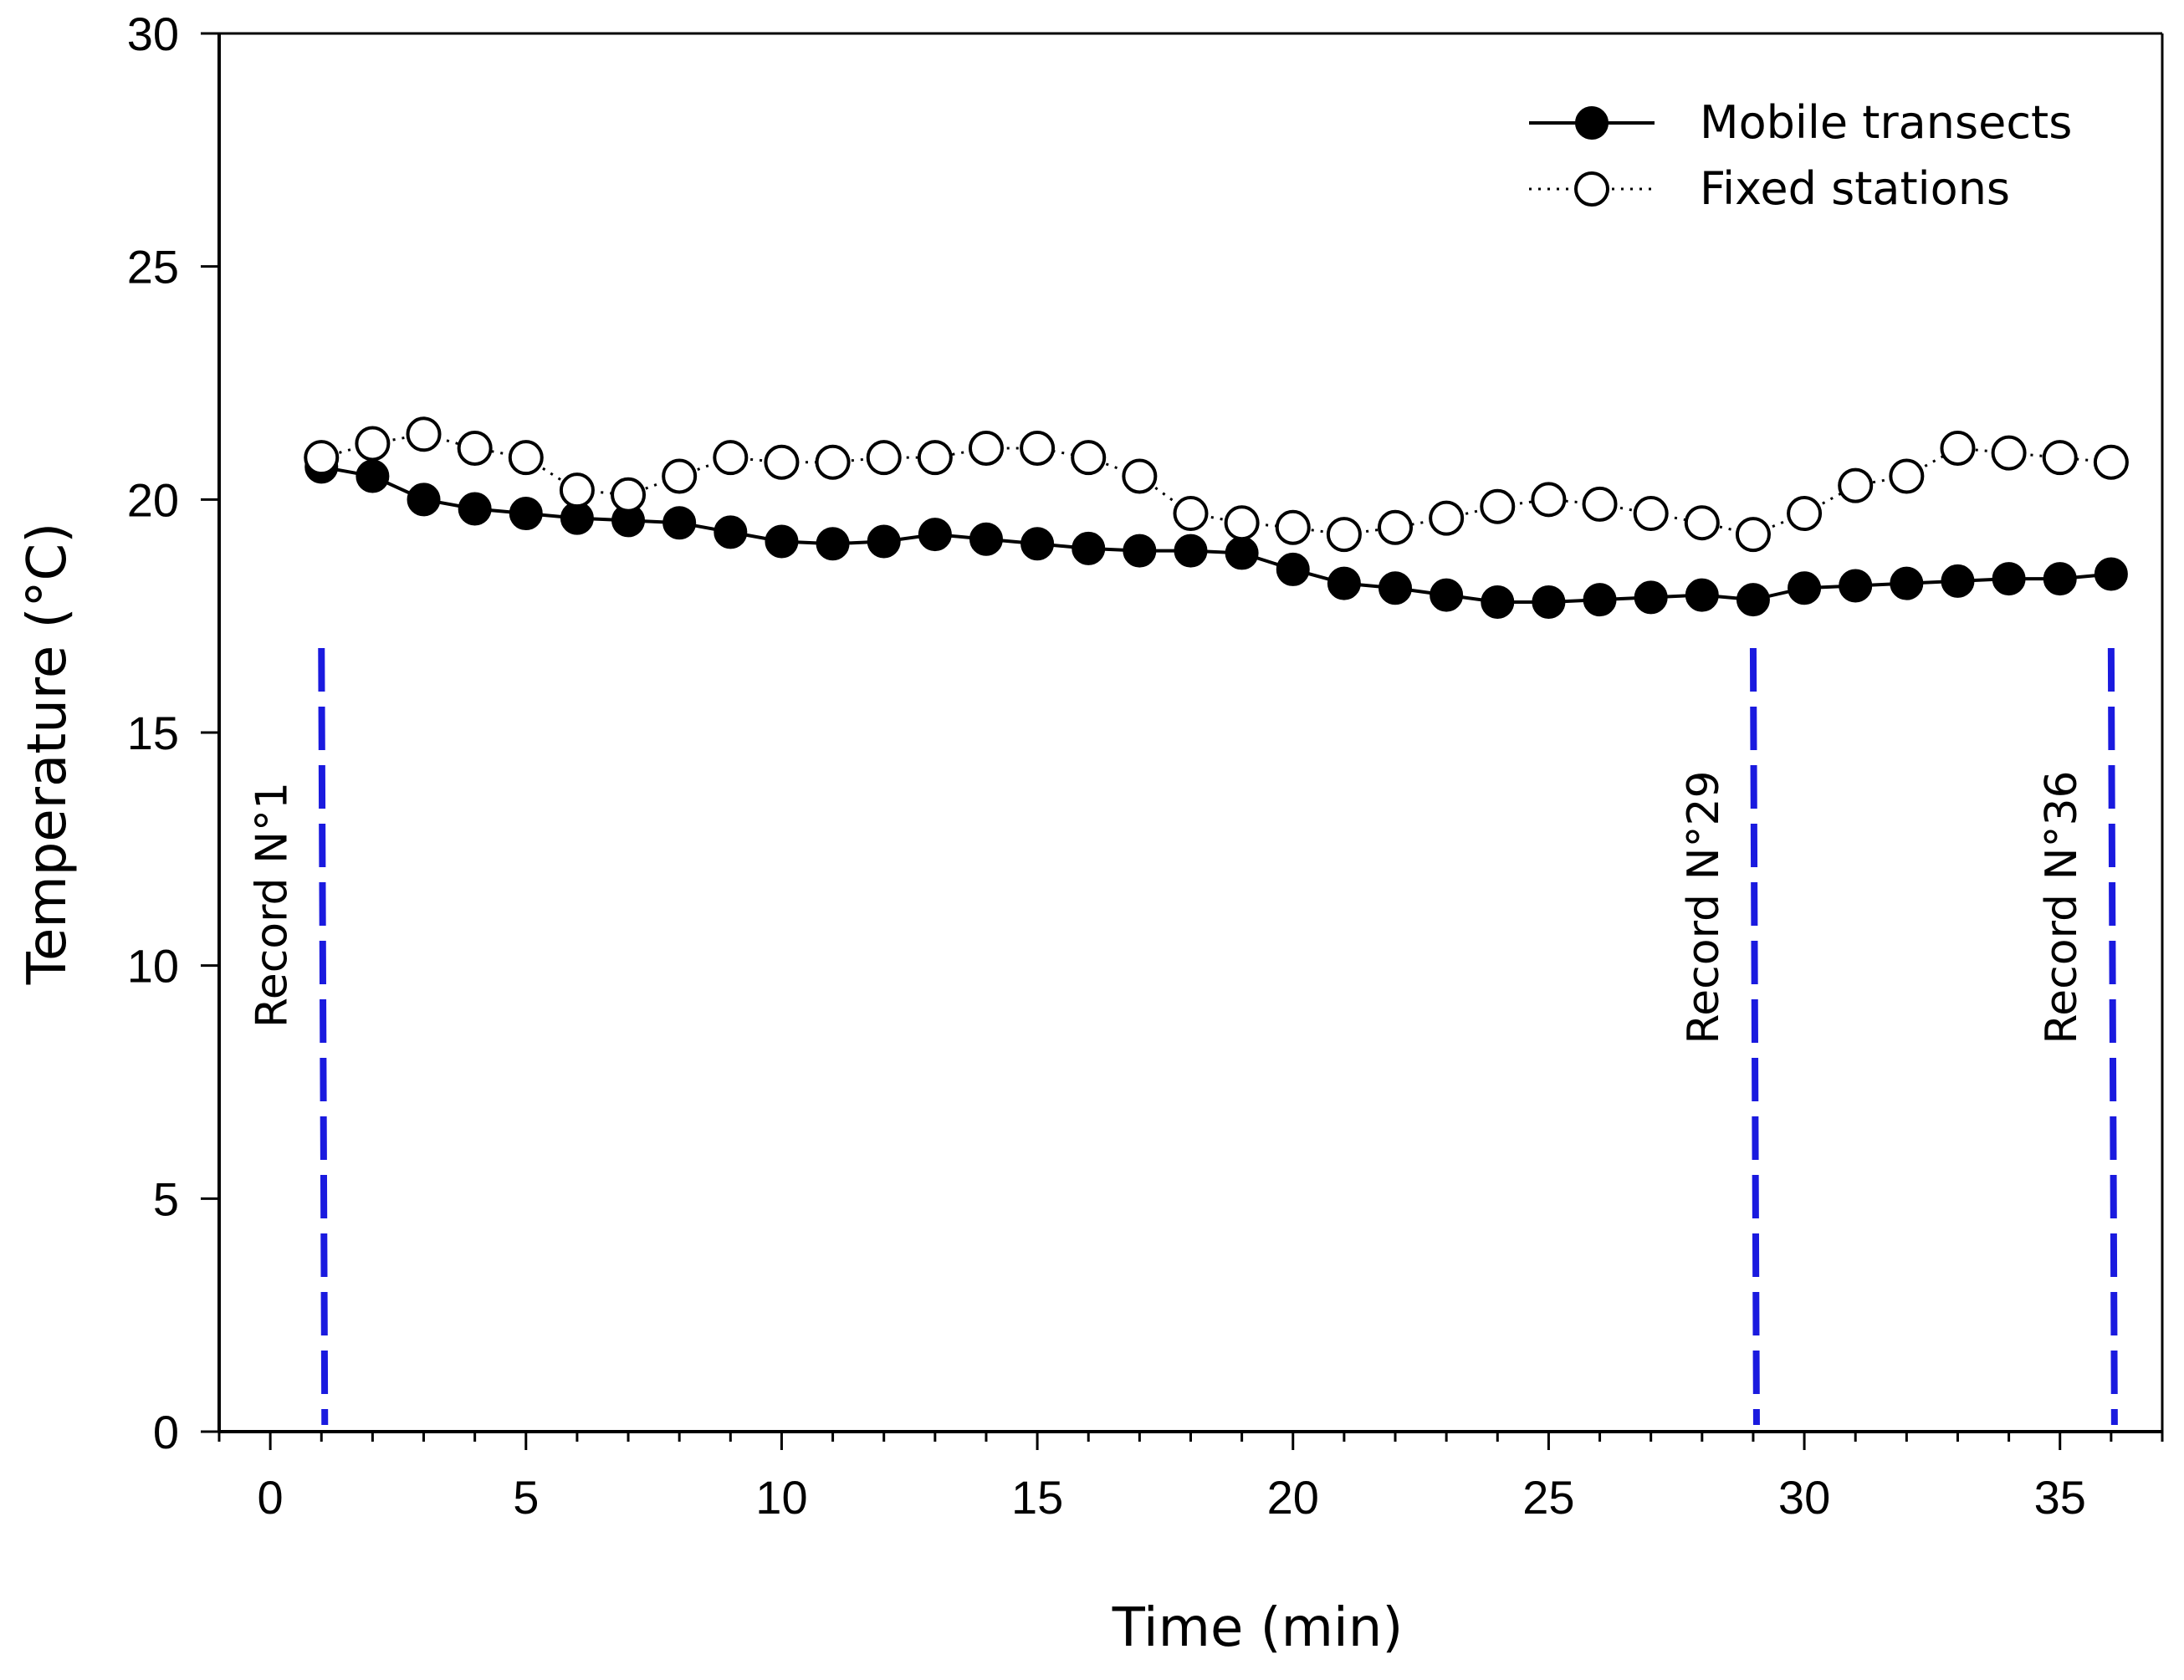  What do you see at coordinates (526, 1497) in the screenshot?
I see `x-tick-label: 5` at bounding box center [526, 1497].